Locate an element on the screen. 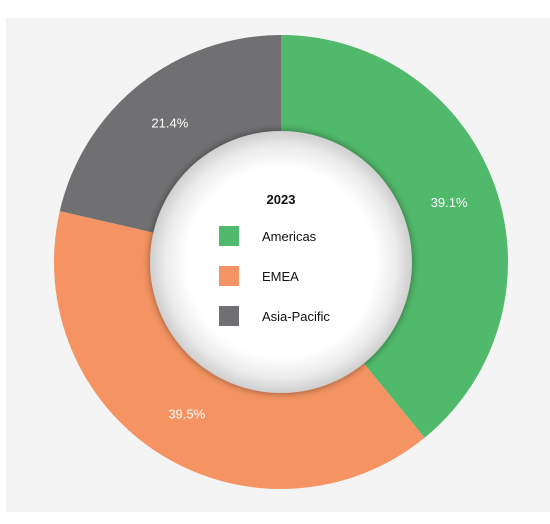 Image resolution: width=550 pixels, height=524 pixels. legend: 2023 Americas EMEA Asia-Pacific is located at coordinates (274, 259).